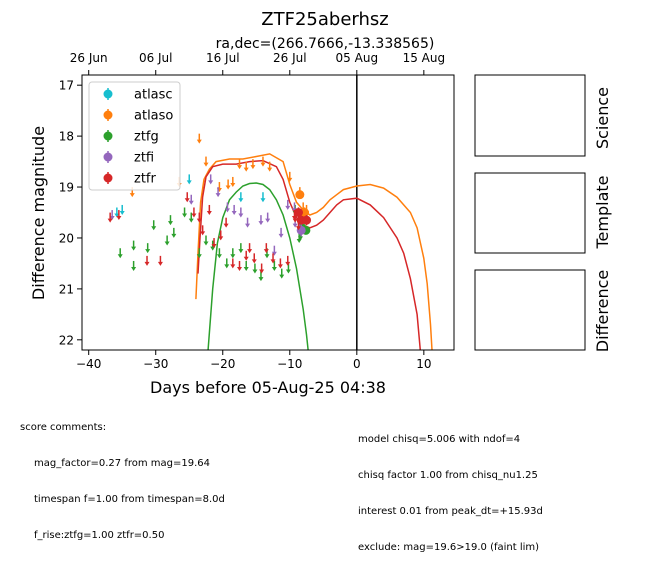  What do you see at coordinates (153, 95) in the screenshot?
I see `legend-label: atlasc` at bounding box center [153, 95].